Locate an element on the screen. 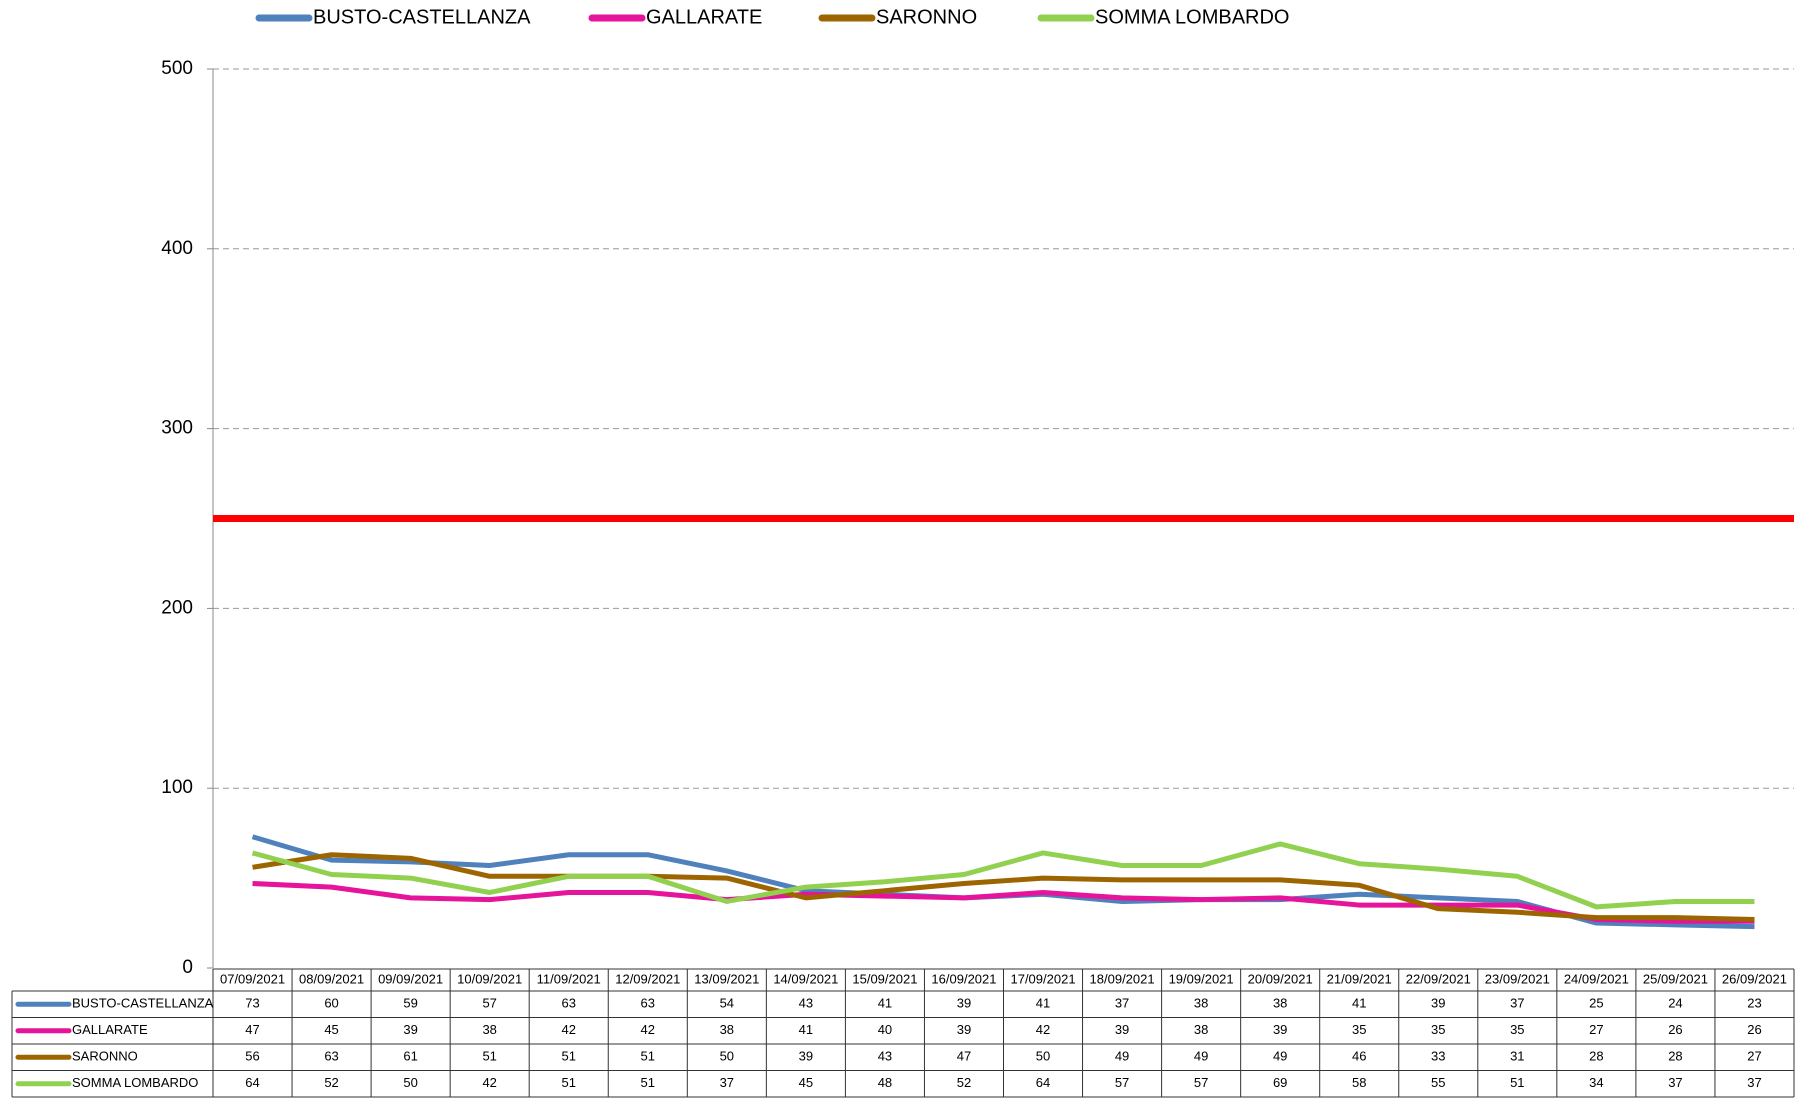 Image resolution: width=1803 pixels, height=1098 pixels. table-row-label: BUSTO-CASTELLANZA is located at coordinates (143, 1003).